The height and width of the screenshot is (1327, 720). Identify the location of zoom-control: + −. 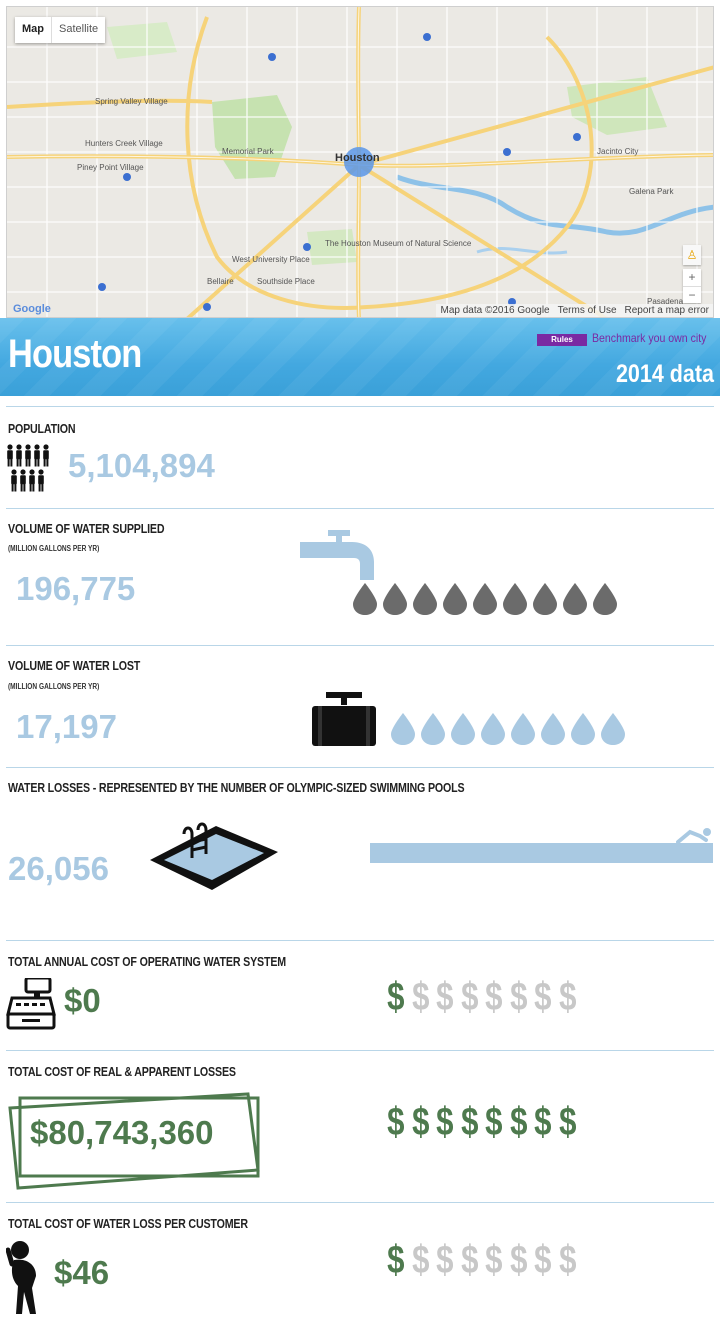
(692, 286).